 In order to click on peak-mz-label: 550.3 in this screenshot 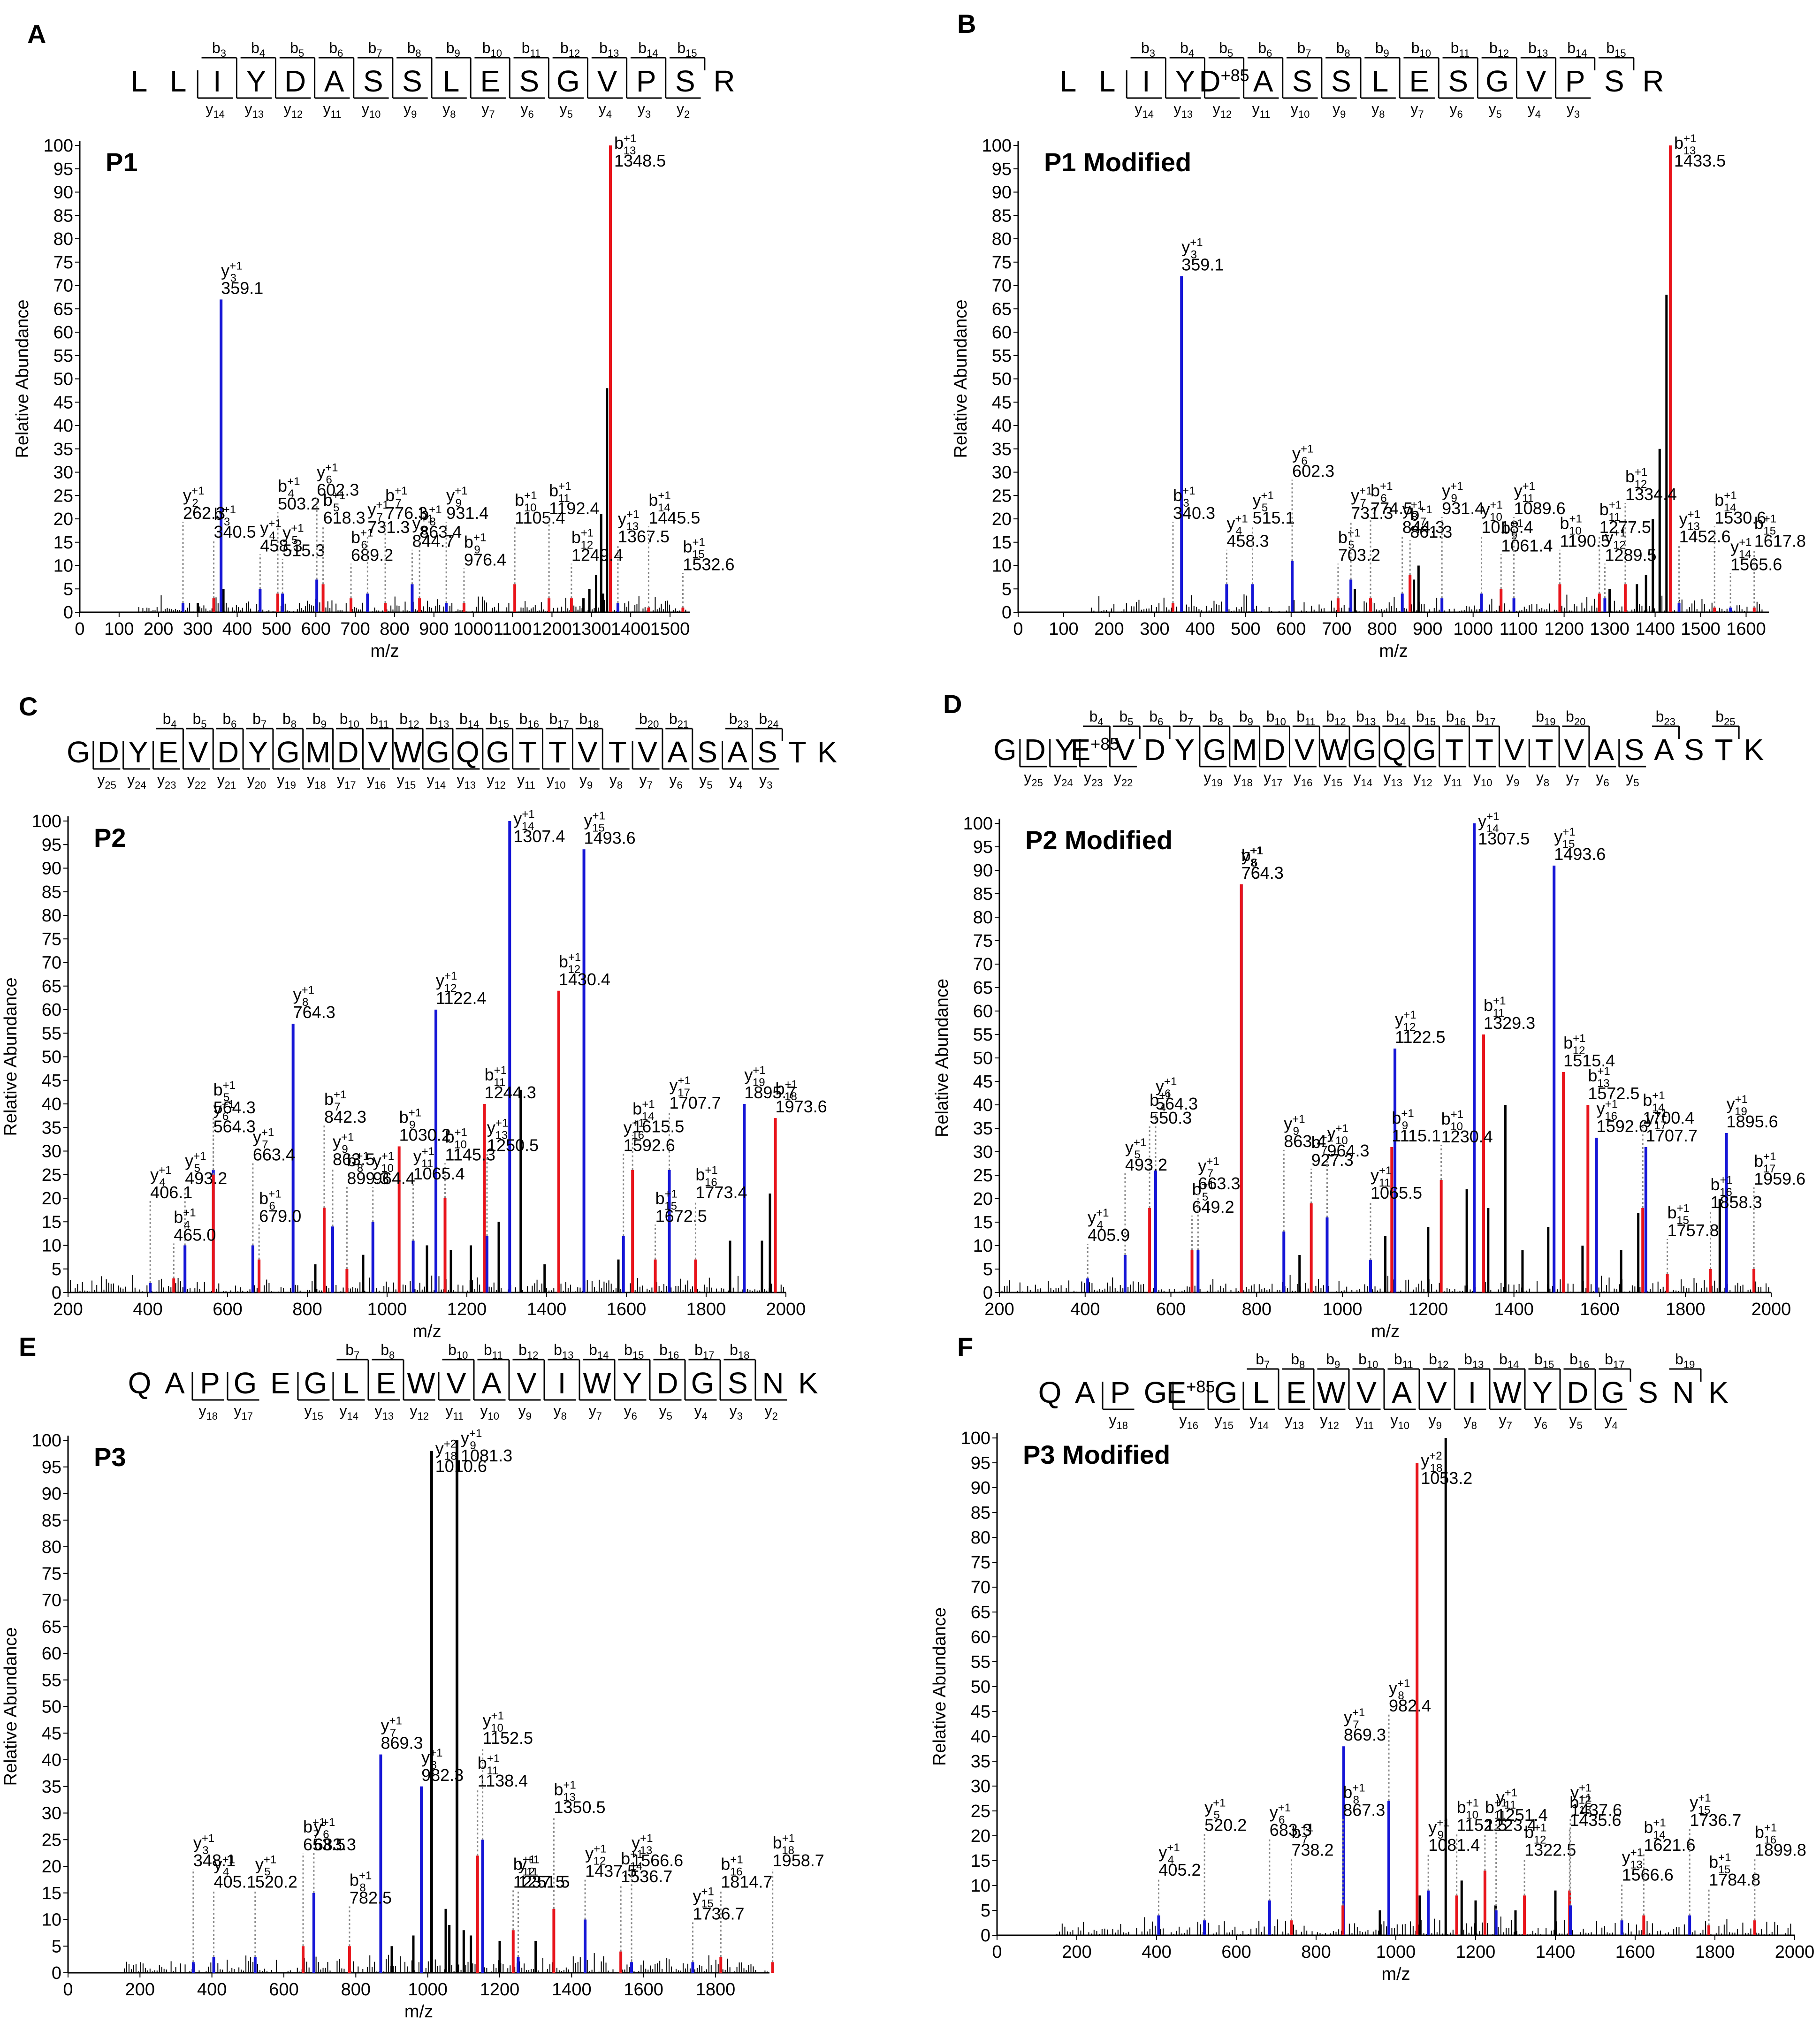, I will do `click(1171, 1117)`.